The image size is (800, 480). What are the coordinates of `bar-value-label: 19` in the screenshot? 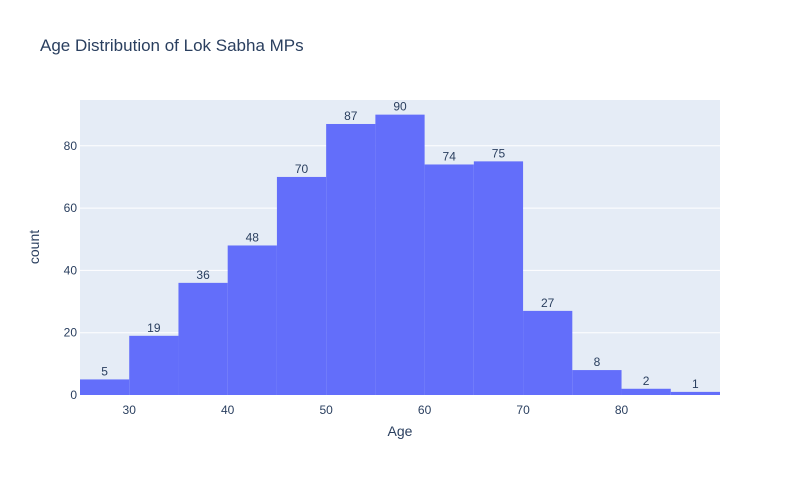 It's located at (154, 328).